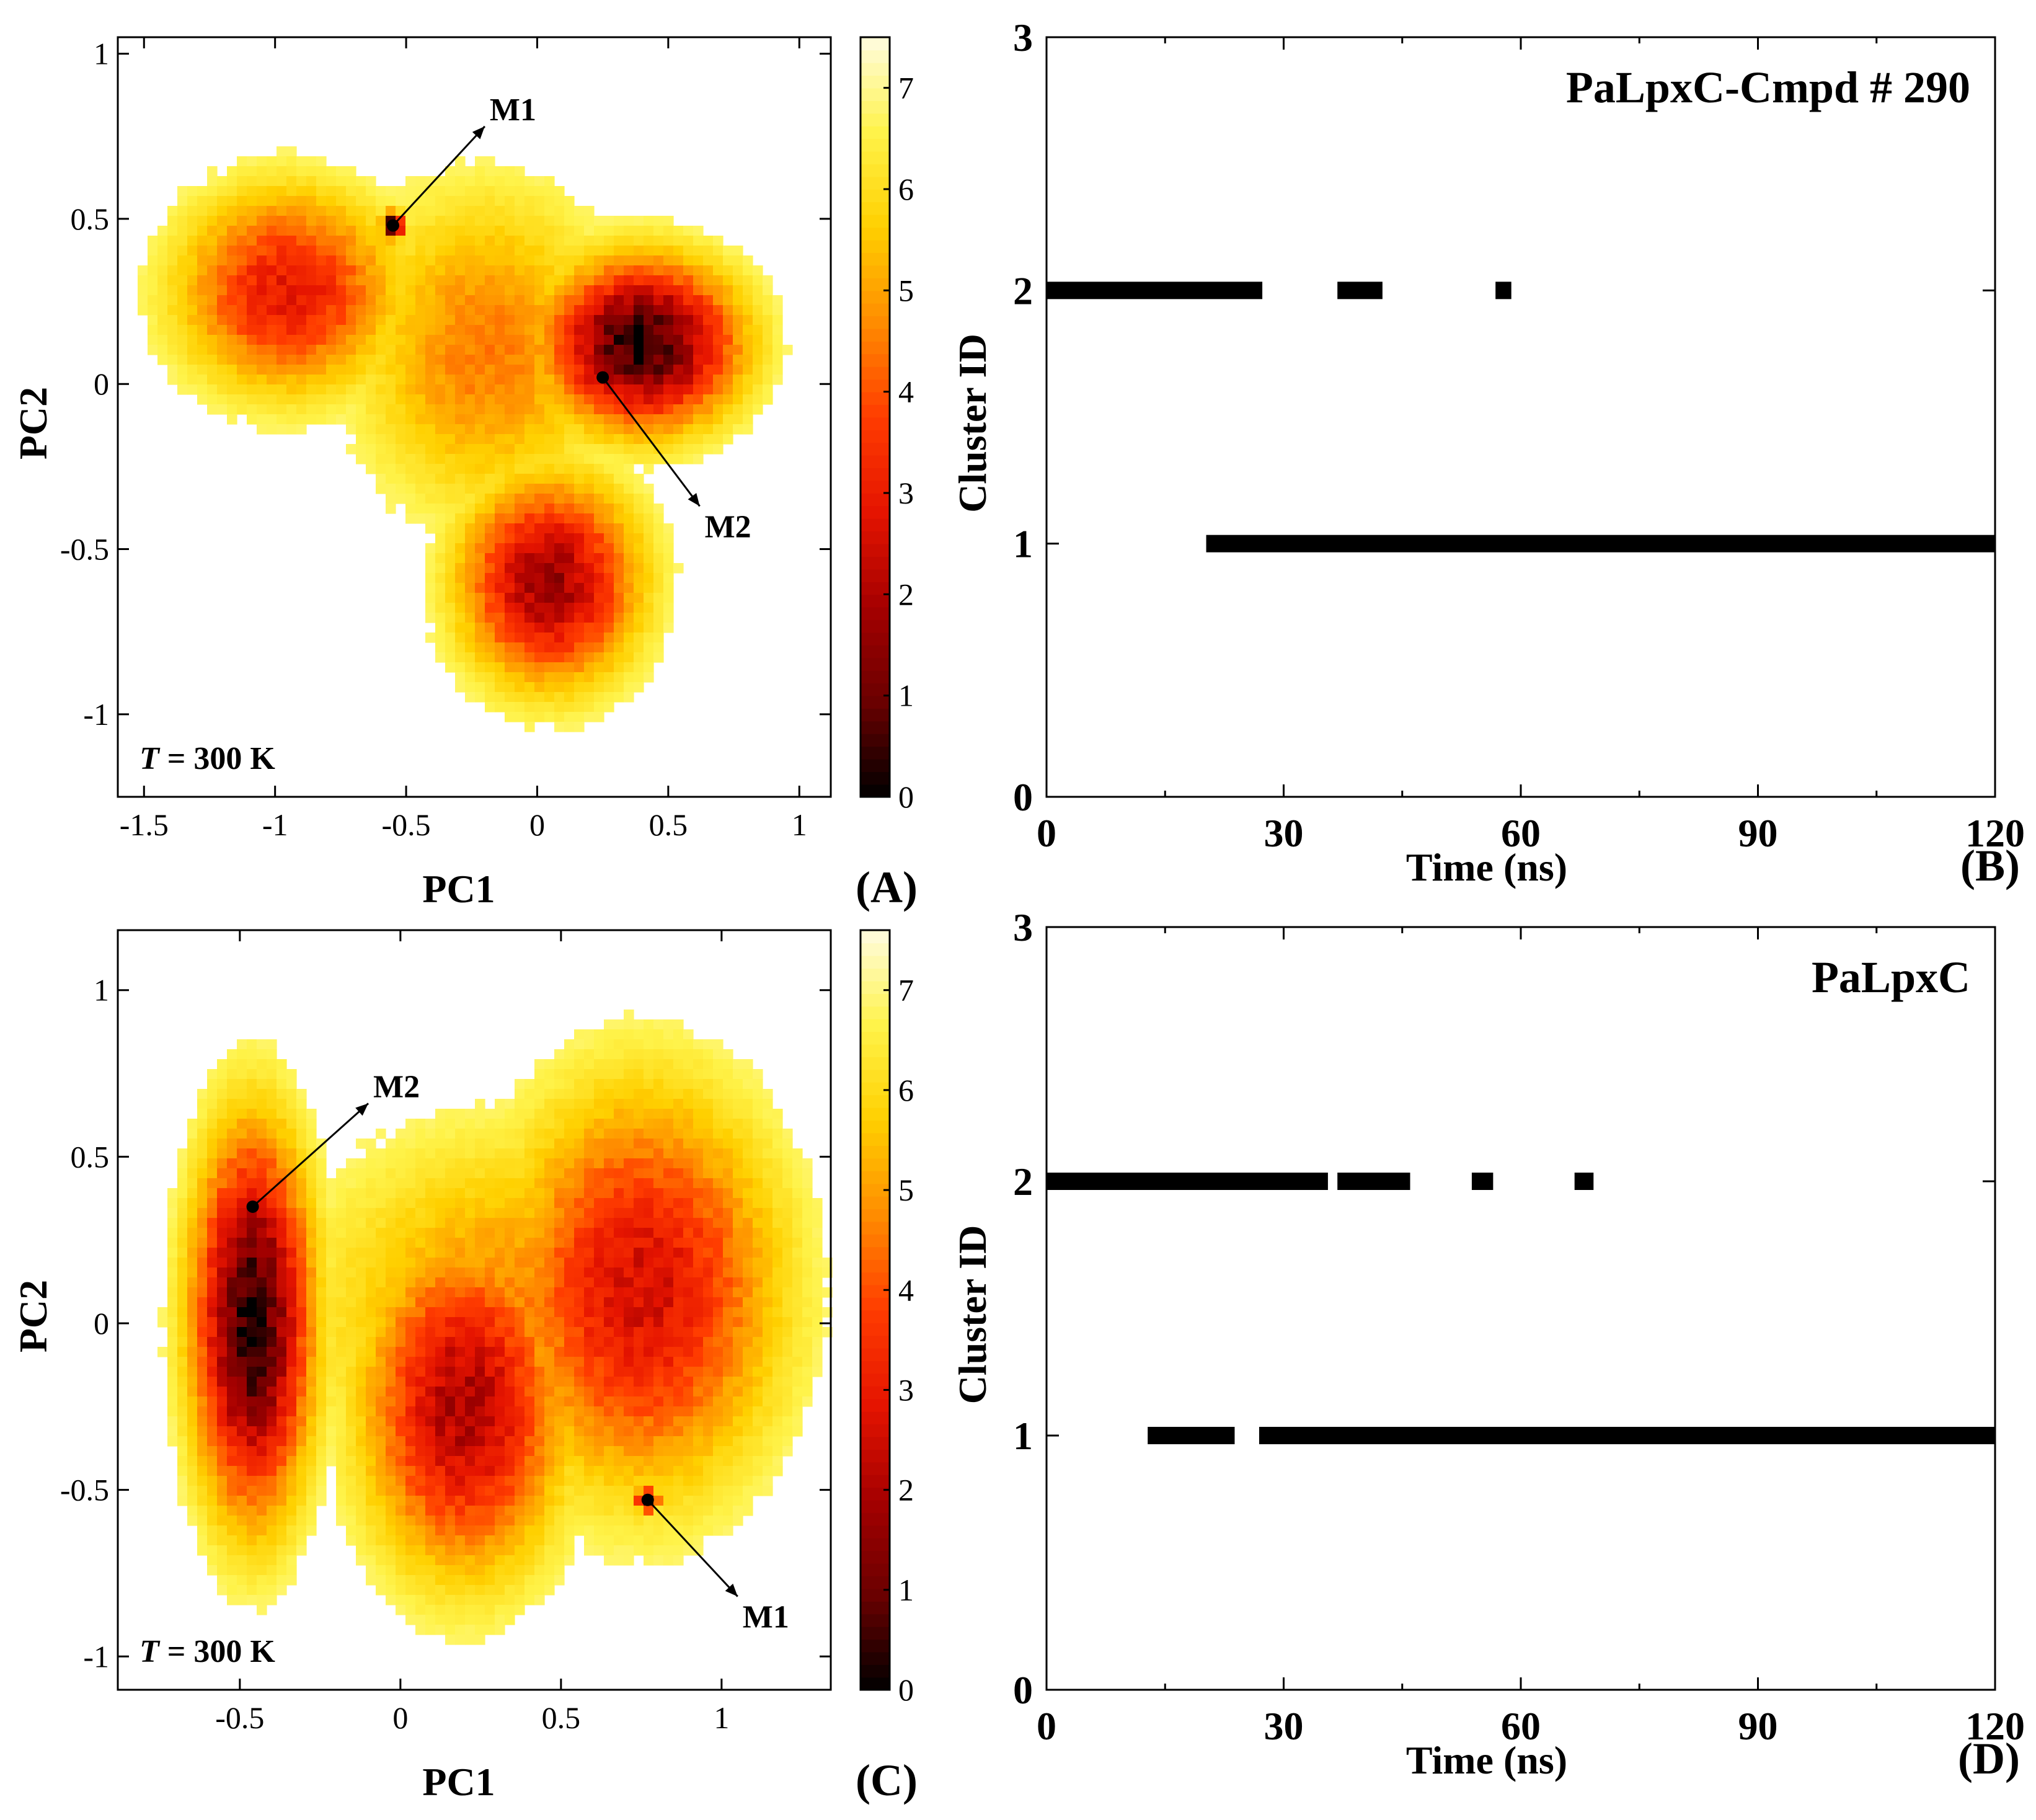  I want to click on colorbar-segment, so click(876, 664).